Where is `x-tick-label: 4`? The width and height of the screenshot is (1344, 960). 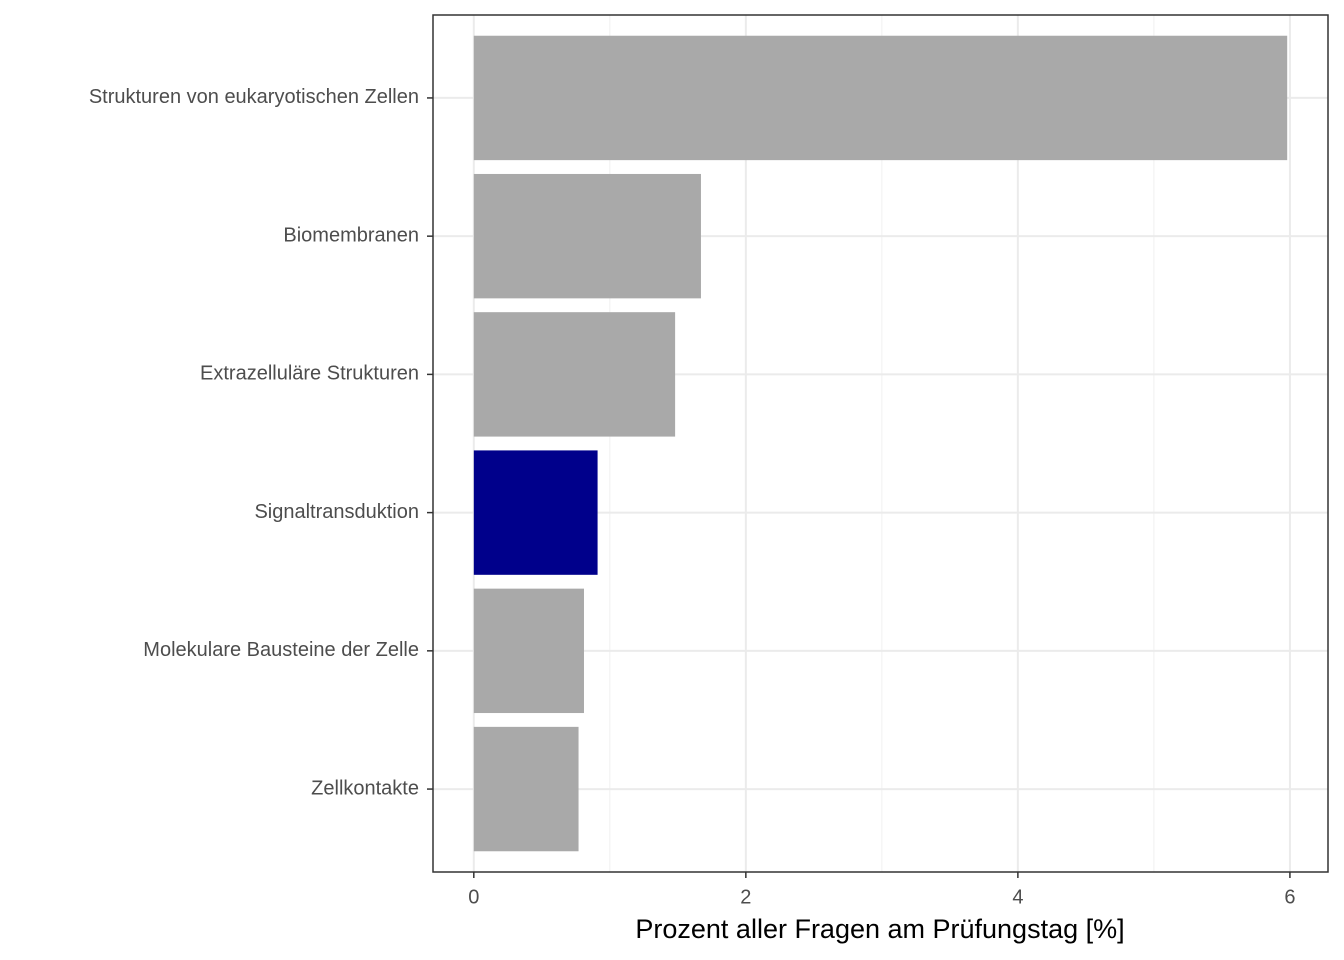 x-tick-label: 4 is located at coordinates (1017, 897).